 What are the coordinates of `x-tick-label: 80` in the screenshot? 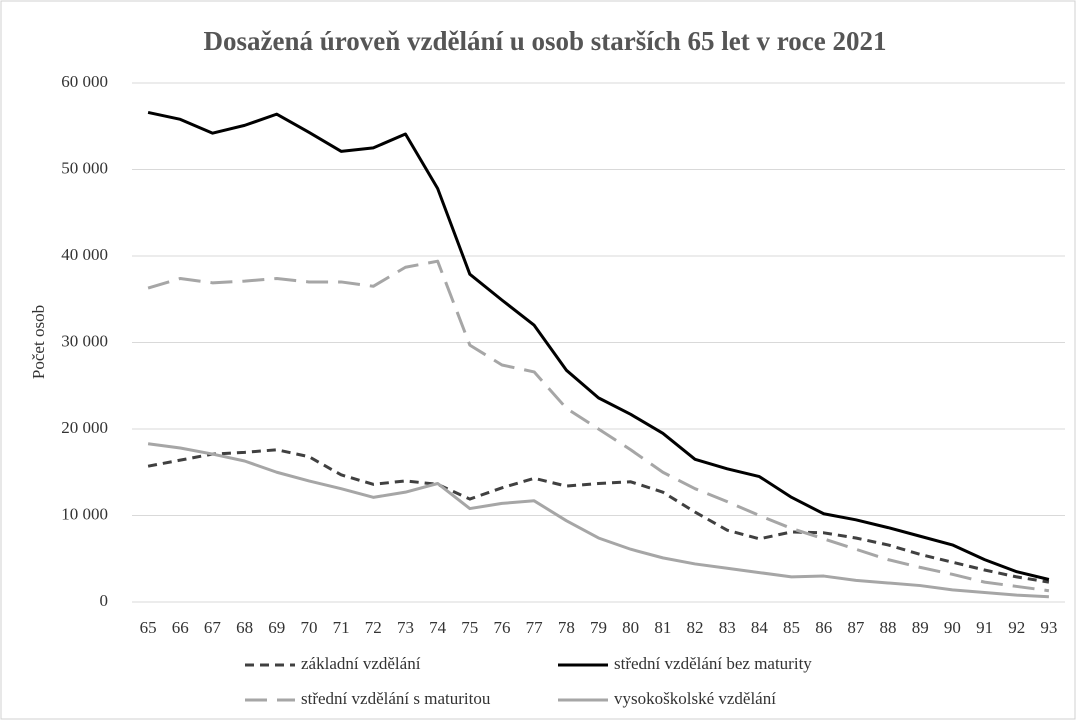 It's located at (630, 627).